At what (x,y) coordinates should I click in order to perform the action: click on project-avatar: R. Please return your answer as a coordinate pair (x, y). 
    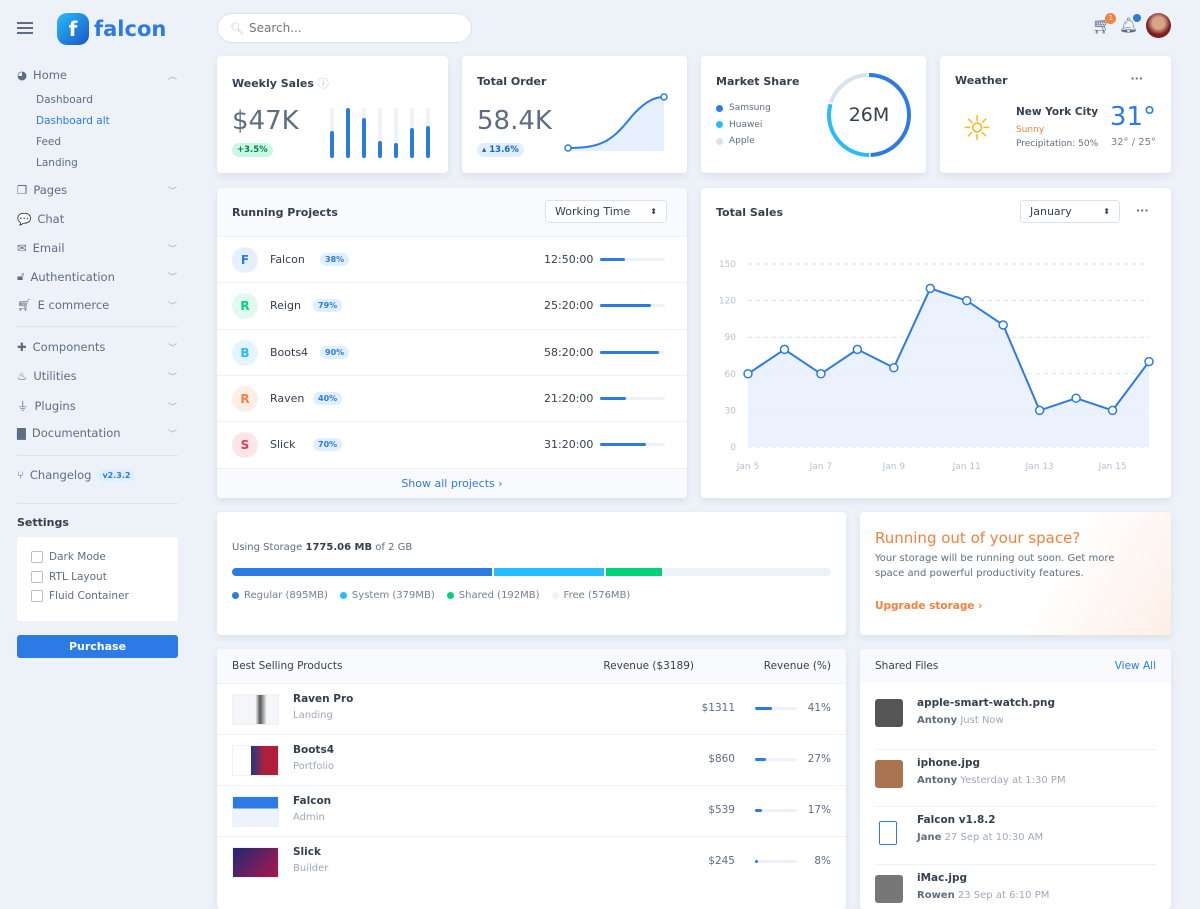
    Looking at the image, I should click on (245, 399).